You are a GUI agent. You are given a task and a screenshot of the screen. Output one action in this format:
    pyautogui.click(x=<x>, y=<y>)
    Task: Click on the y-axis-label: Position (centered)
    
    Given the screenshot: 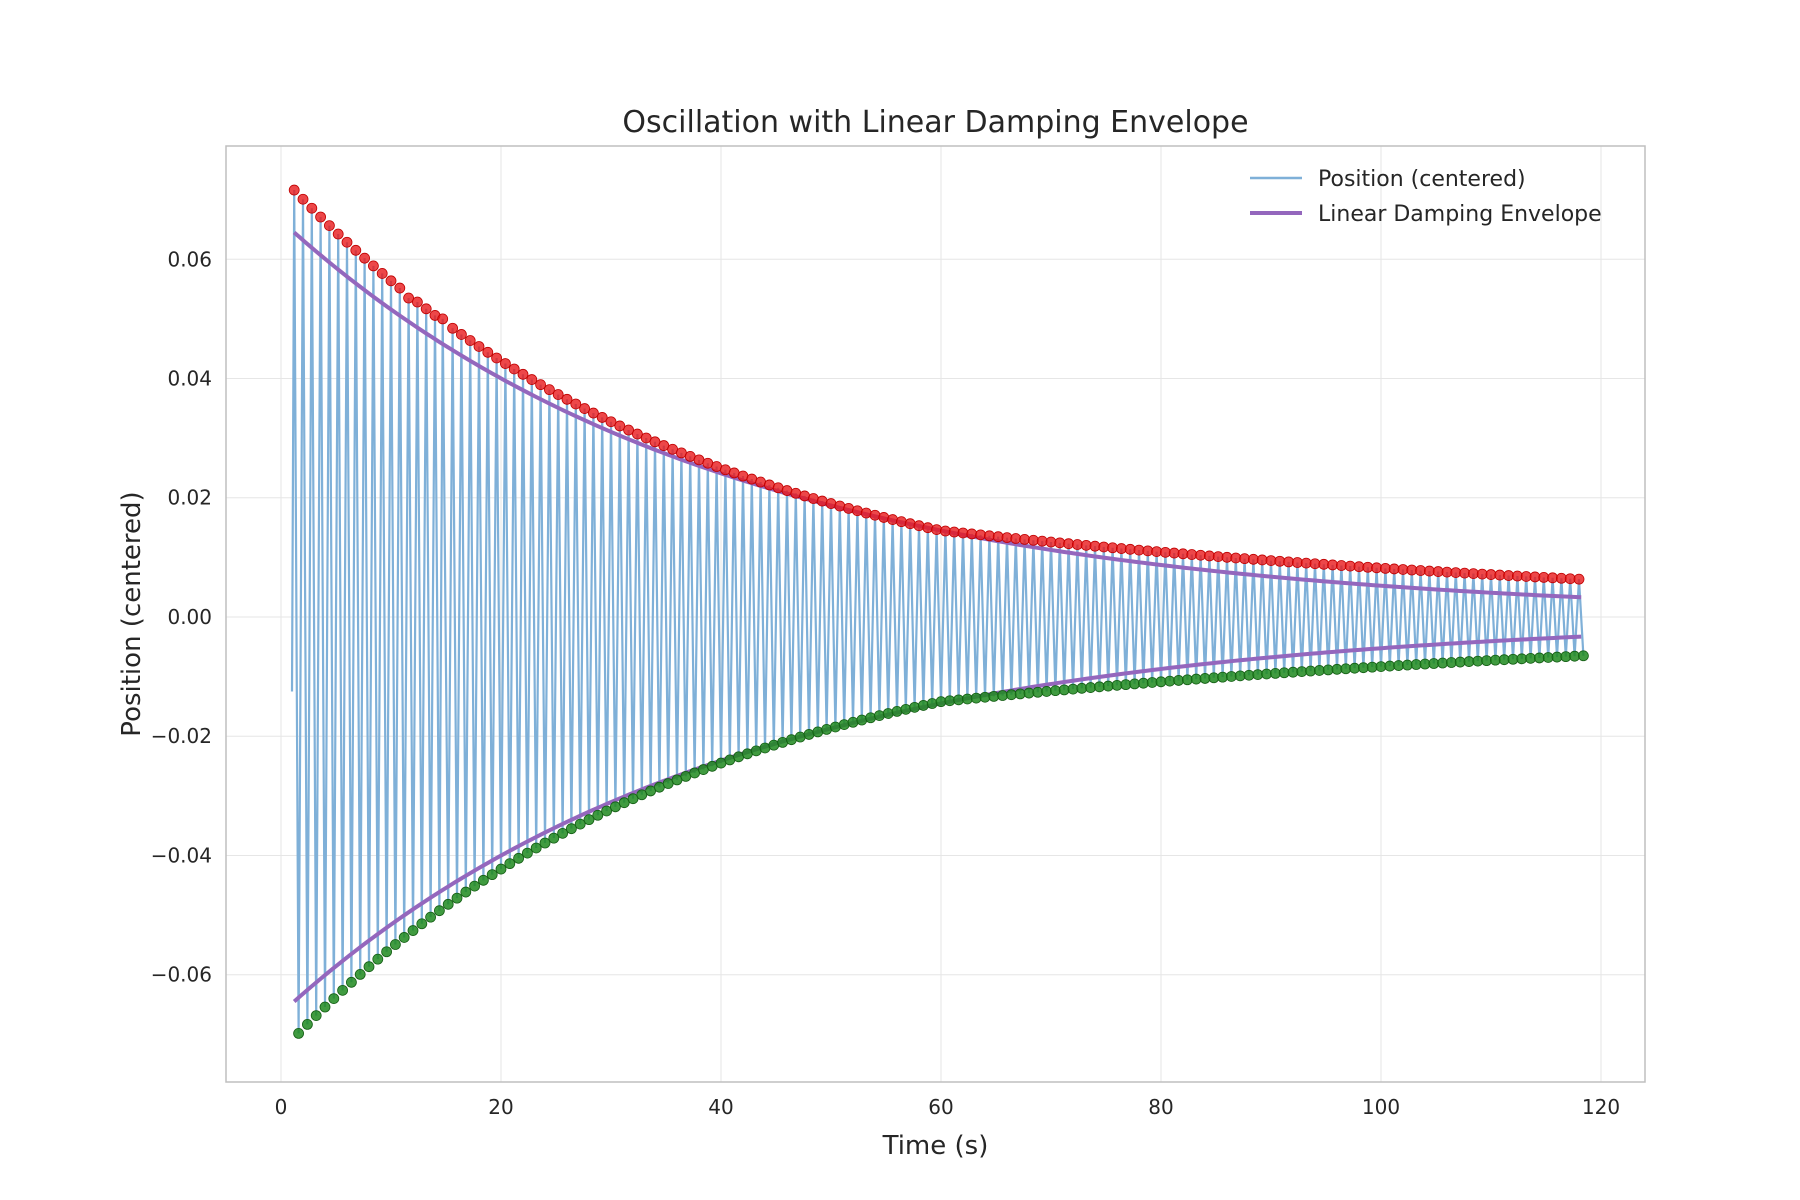 What is the action you would take?
    pyautogui.click(x=132, y=613)
    